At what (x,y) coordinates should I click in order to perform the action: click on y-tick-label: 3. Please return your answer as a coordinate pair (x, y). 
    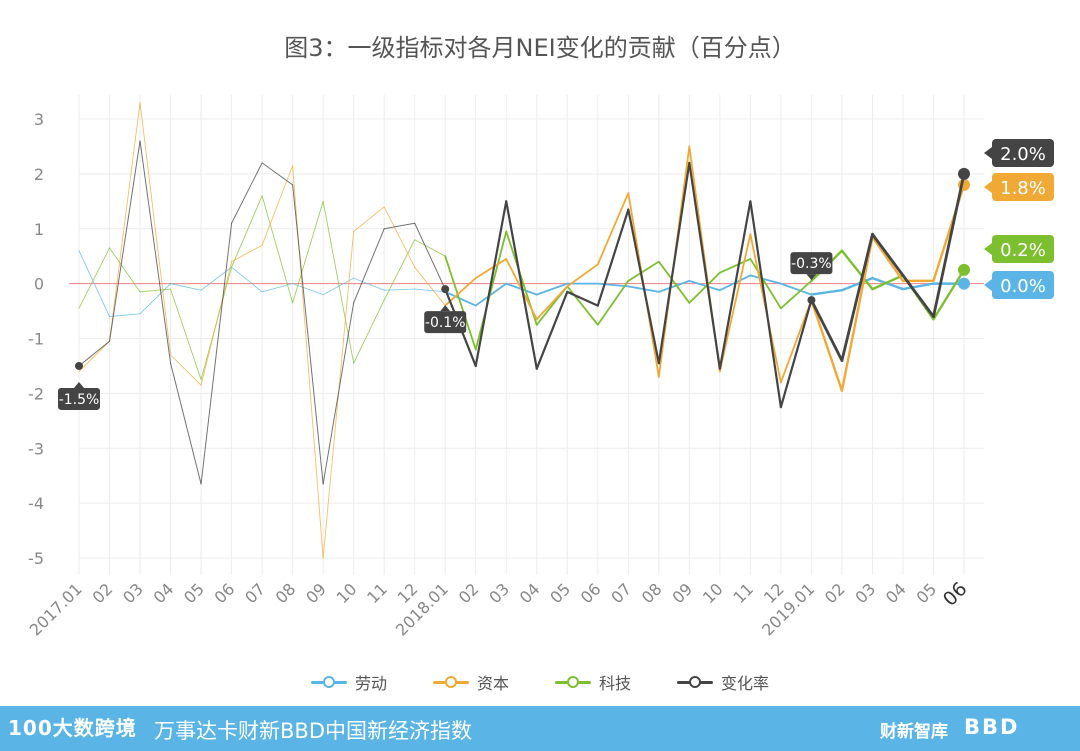
    Looking at the image, I should click on (39, 119).